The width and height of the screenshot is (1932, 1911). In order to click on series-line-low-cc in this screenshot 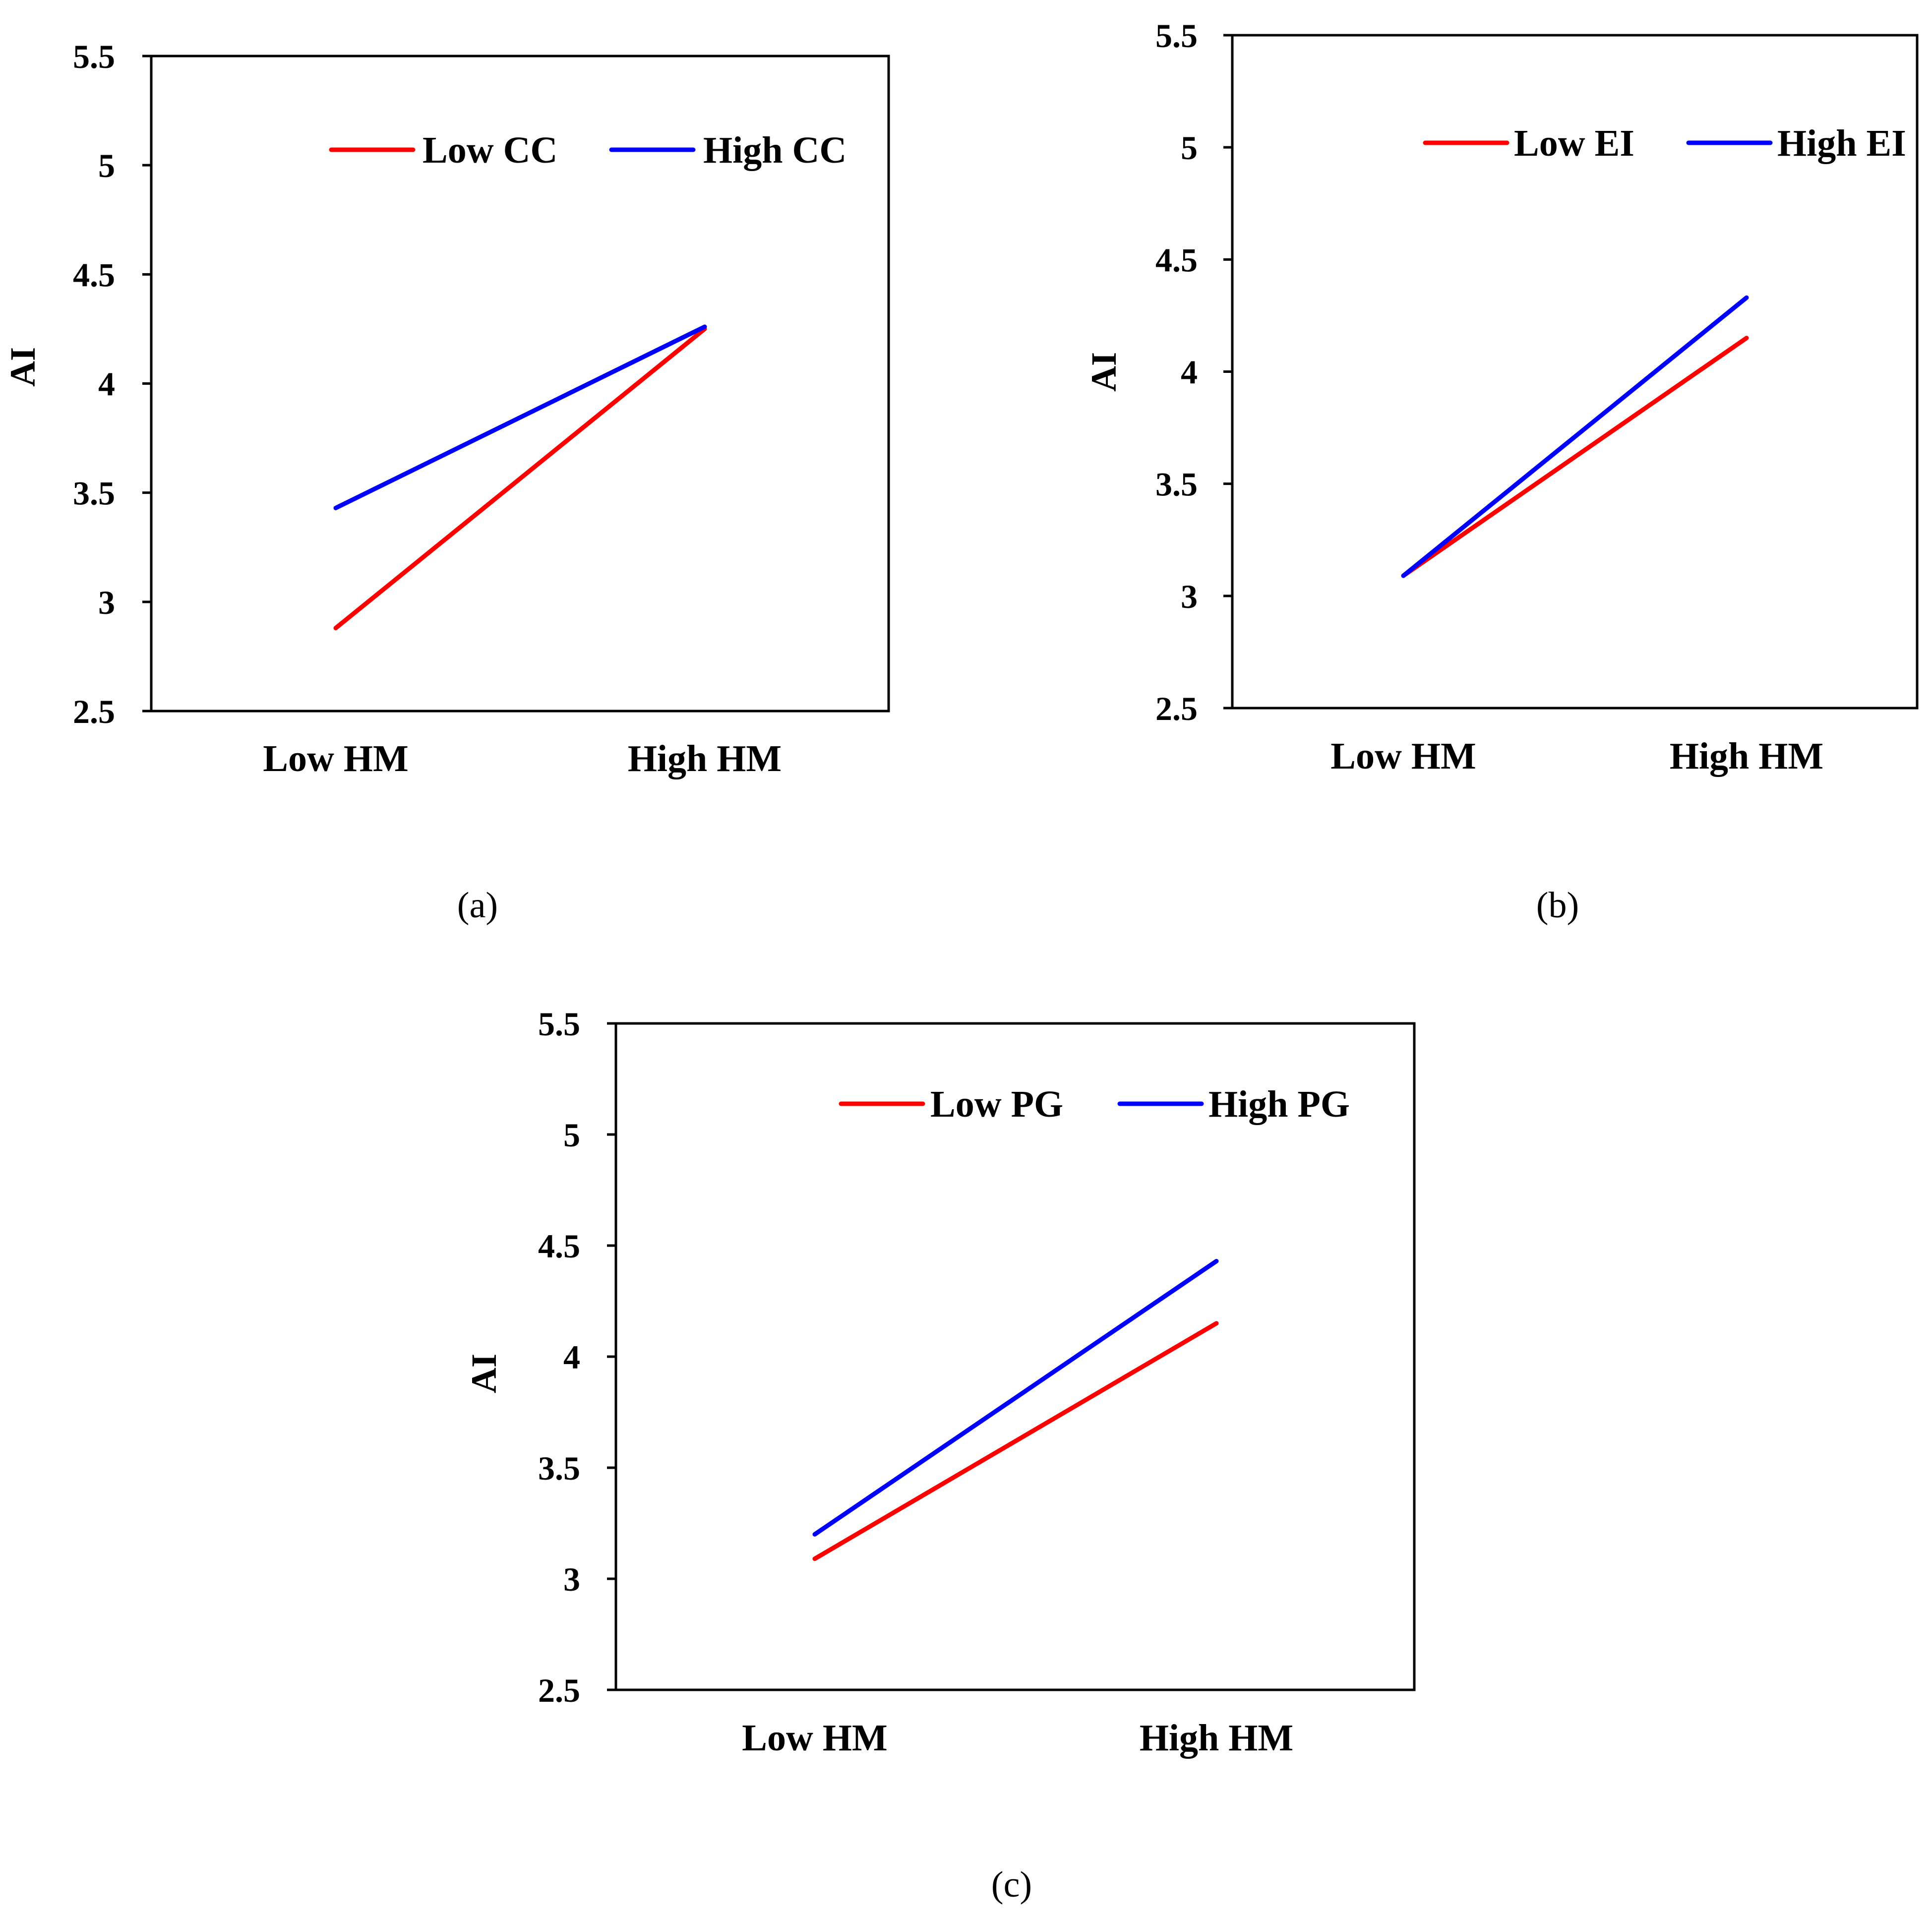, I will do `click(520, 478)`.